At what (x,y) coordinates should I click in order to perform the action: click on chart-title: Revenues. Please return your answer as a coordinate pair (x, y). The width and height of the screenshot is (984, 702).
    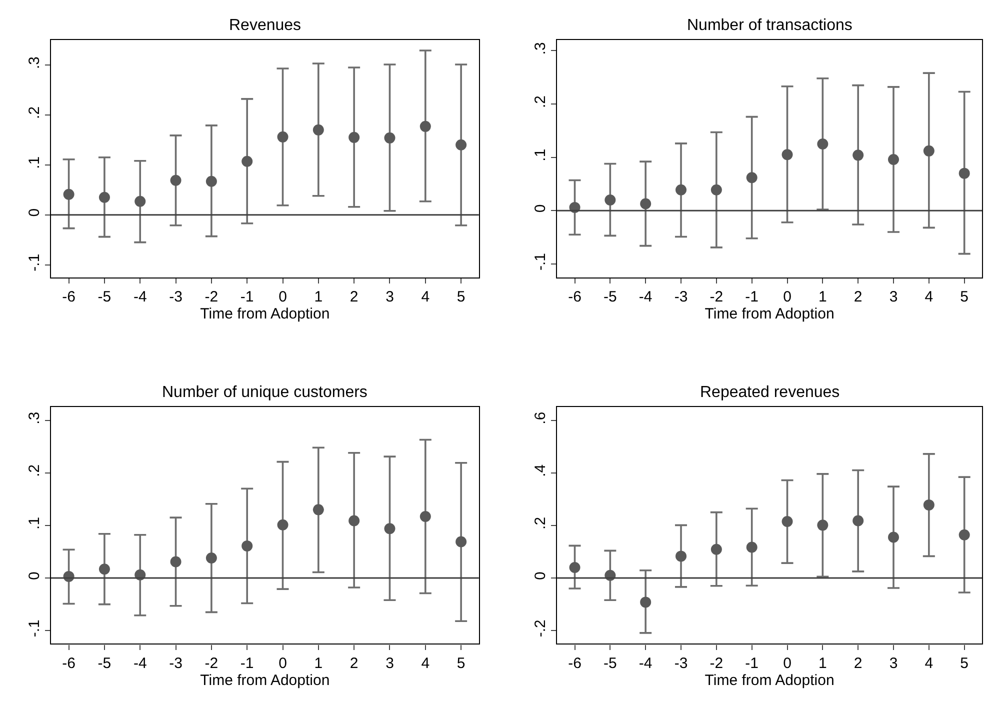
    Looking at the image, I should click on (265, 25).